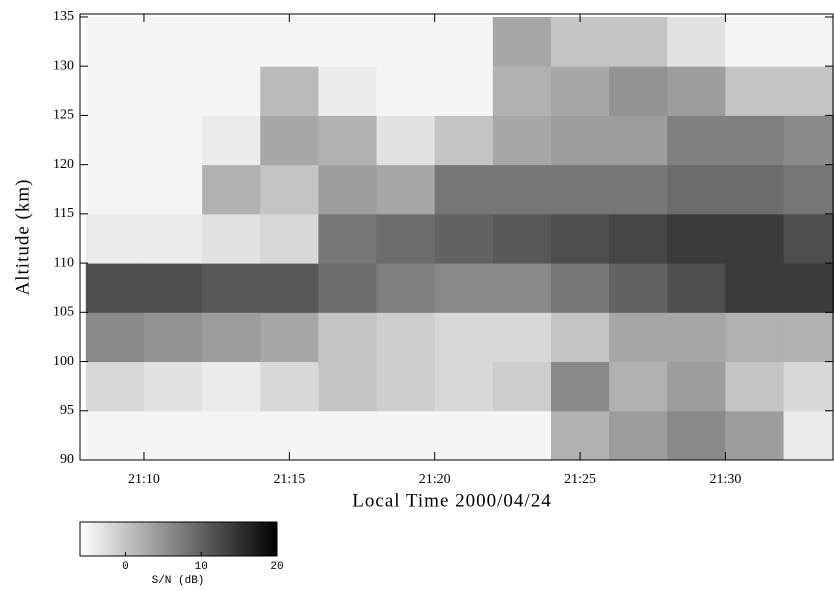 The height and width of the screenshot is (591, 834). What do you see at coordinates (289, 479) in the screenshot?
I see `x-tick-label: 21:15` at bounding box center [289, 479].